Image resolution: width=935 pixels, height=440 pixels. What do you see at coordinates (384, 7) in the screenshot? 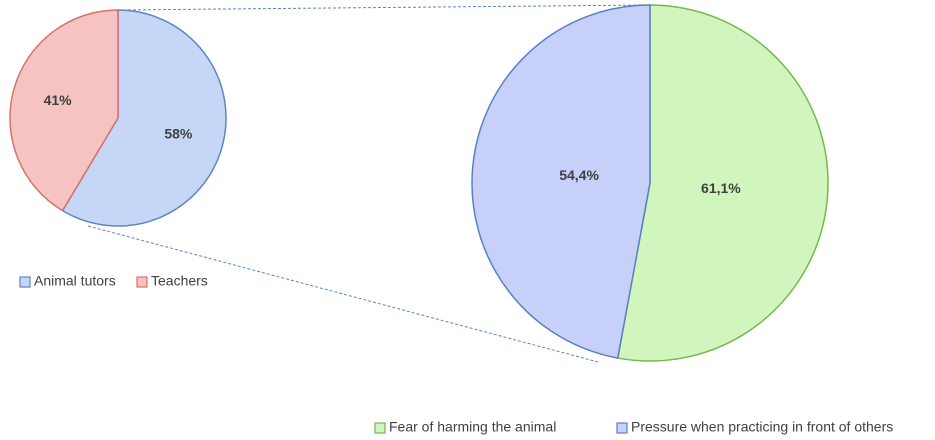
I see `connector` at bounding box center [384, 7].